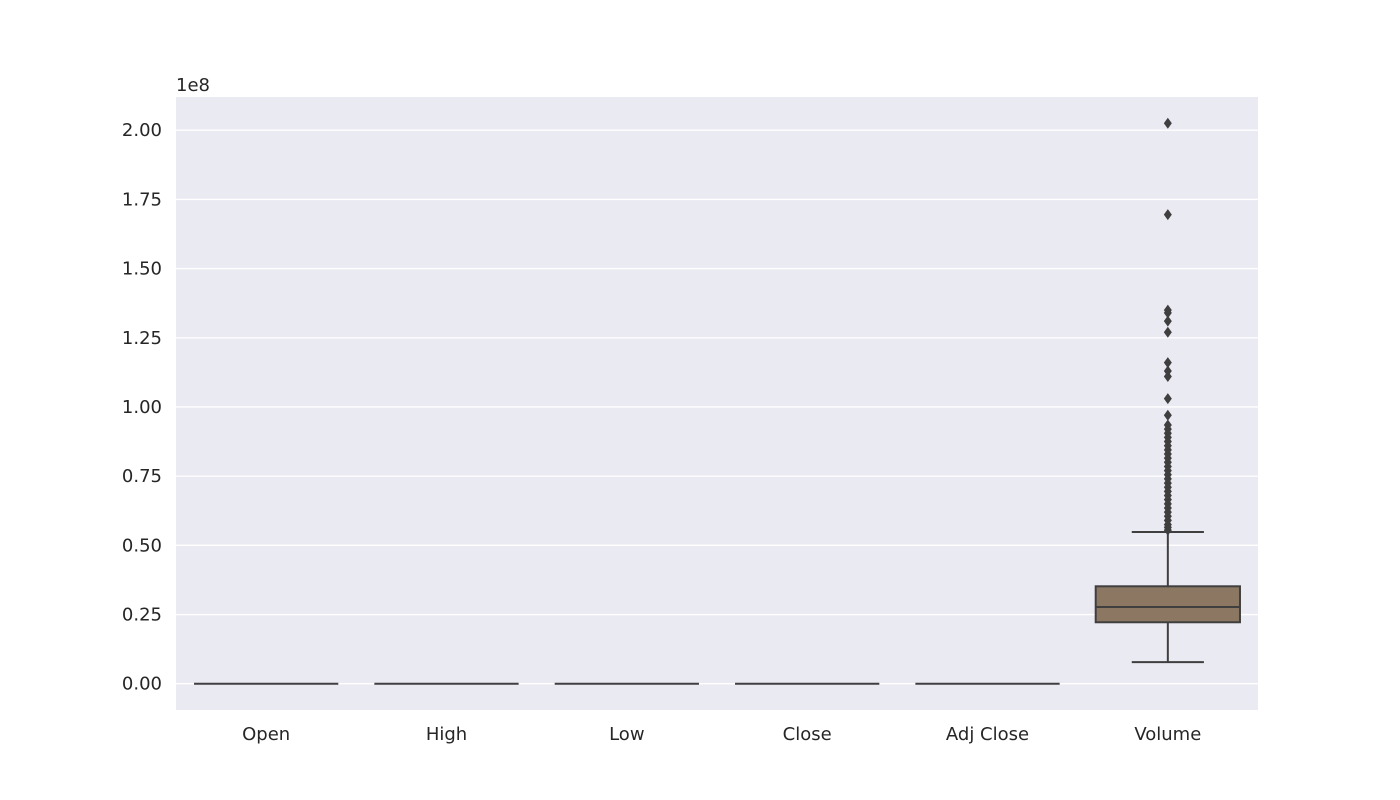 Image resolution: width=1400 pixels, height=800 pixels. I want to click on x-tick-label: High, so click(446, 734).